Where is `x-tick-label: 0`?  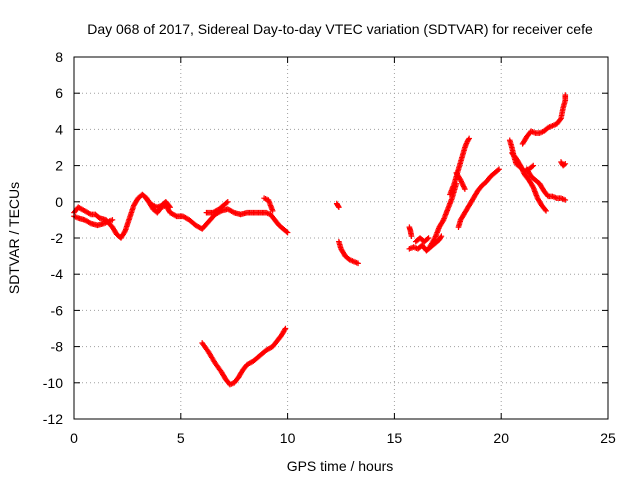
x-tick-label: 0 is located at coordinates (74, 438).